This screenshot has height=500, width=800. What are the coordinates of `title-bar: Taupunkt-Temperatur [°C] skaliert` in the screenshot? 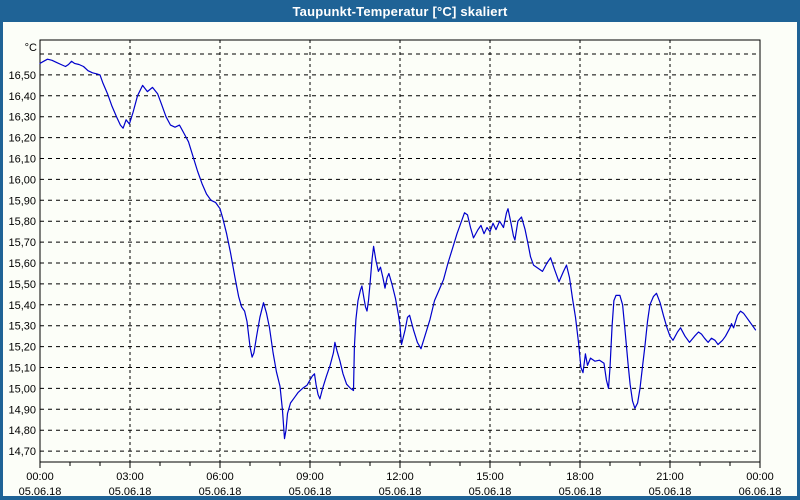 It's located at (400, 11).